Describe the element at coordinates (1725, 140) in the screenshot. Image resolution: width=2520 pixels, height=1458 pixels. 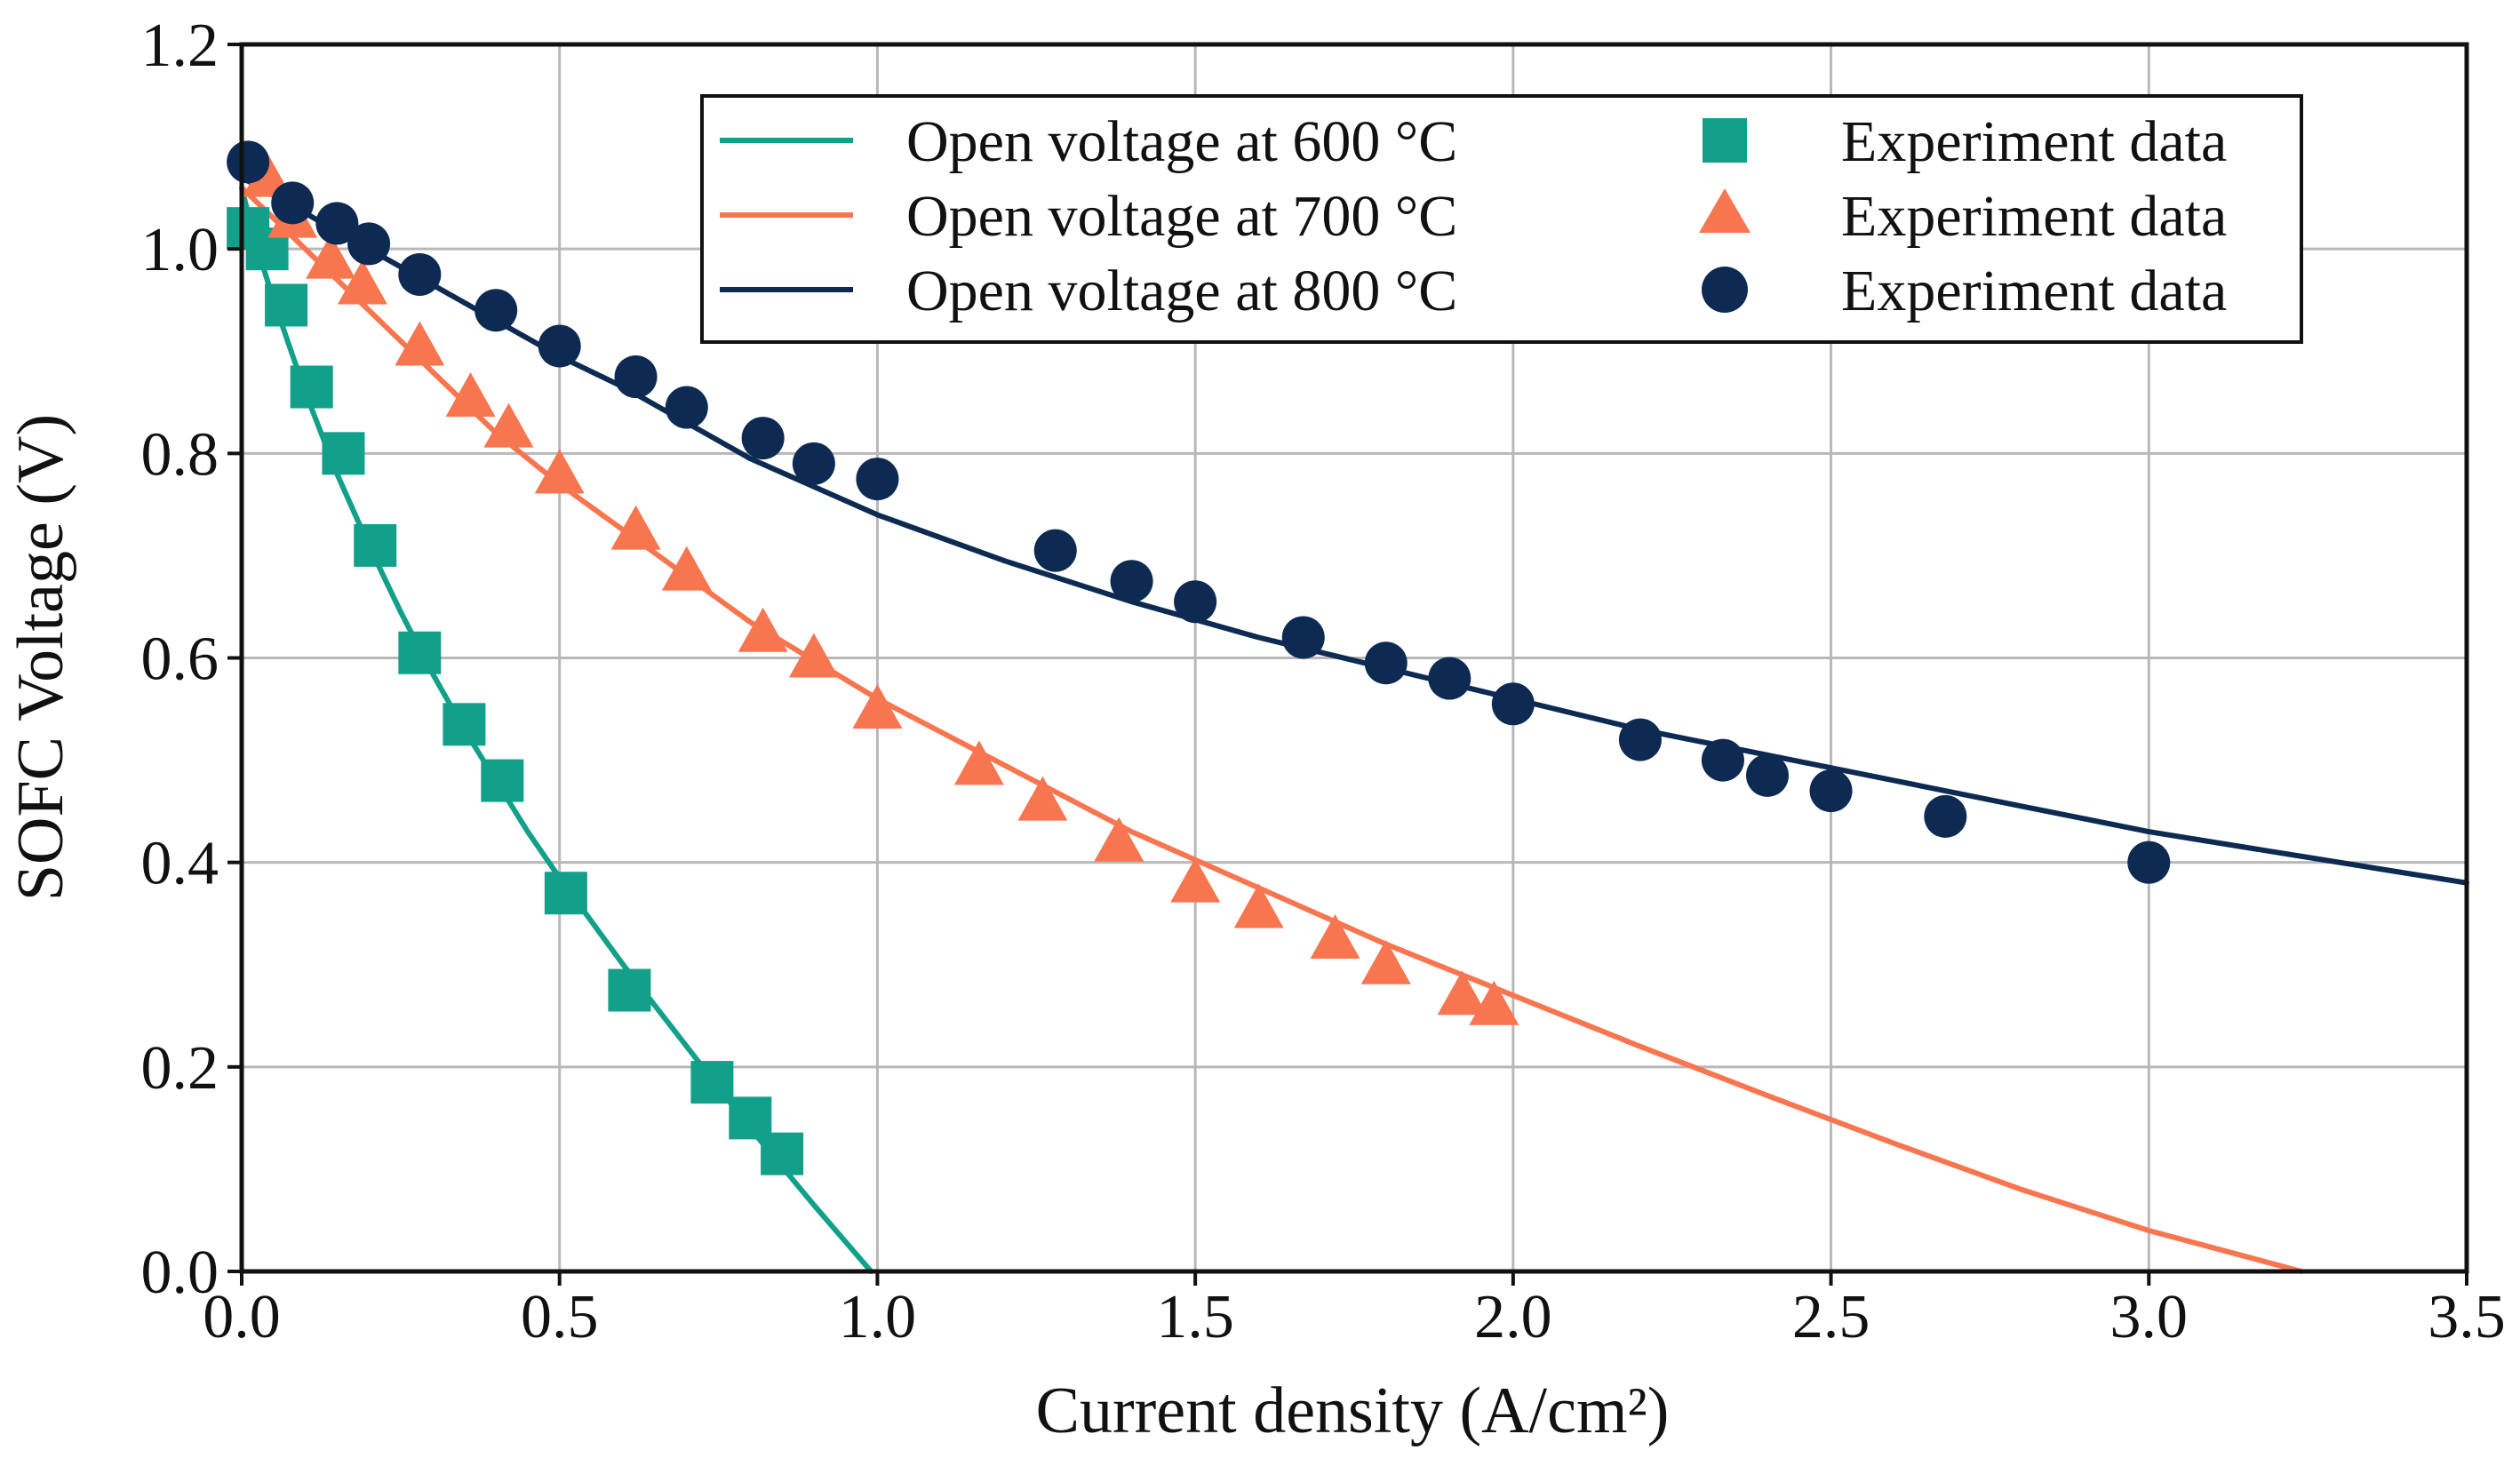
I see `legend-marker-square` at that location.